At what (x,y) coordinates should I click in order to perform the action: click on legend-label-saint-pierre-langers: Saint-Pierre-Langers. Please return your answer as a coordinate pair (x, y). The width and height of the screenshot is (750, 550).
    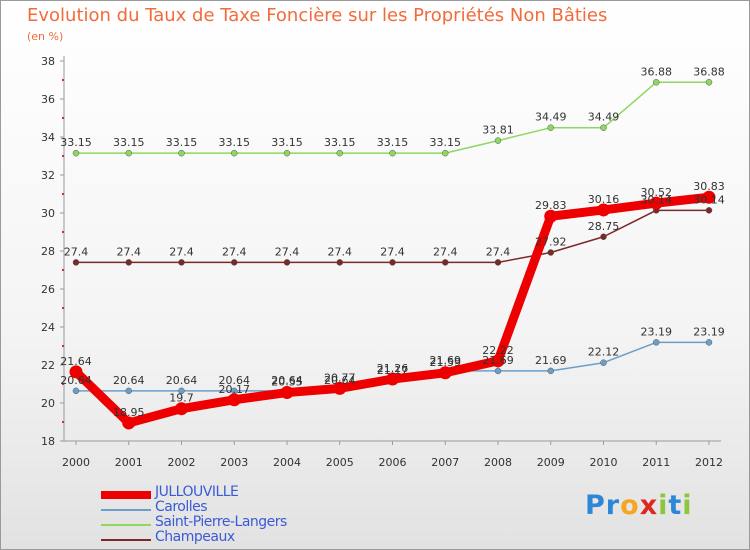
    Looking at the image, I should click on (221, 522).